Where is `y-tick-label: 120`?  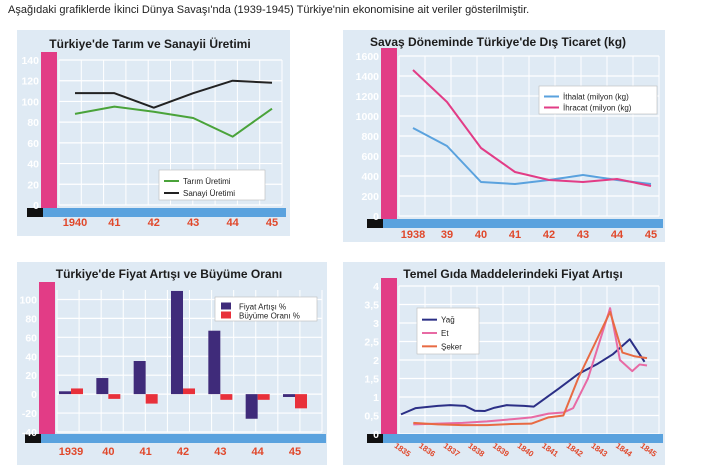 y-tick-label: 120 is located at coordinates (30, 82).